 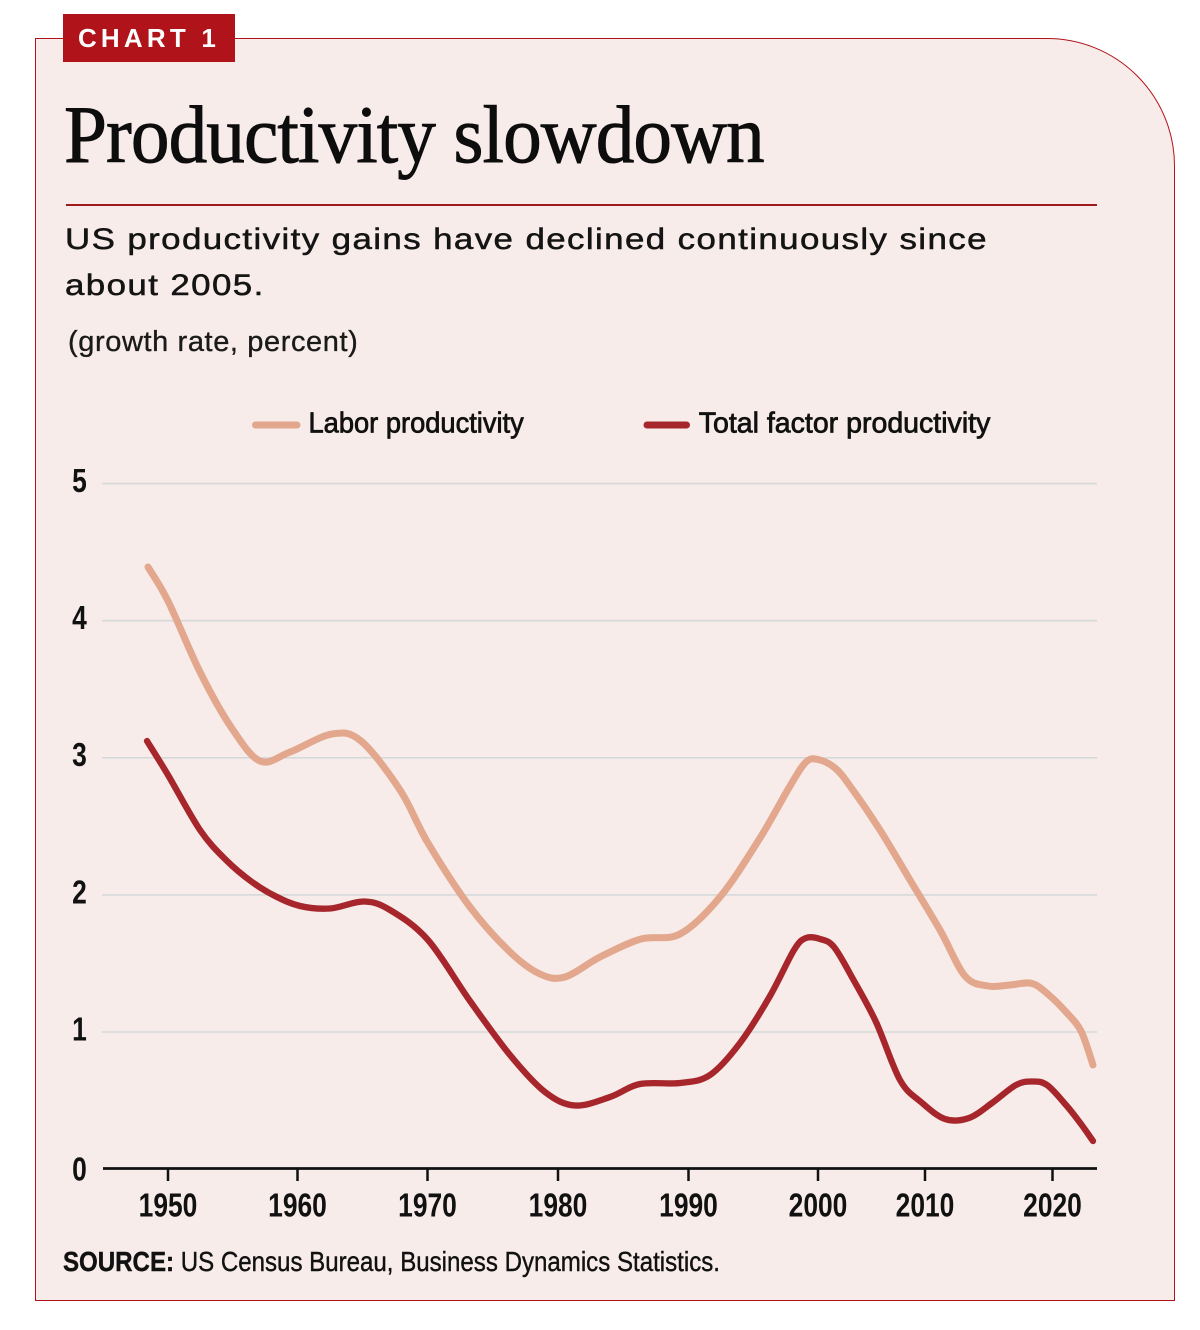 I want to click on svg-text: Total factor productivity, so click(x=845, y=423).